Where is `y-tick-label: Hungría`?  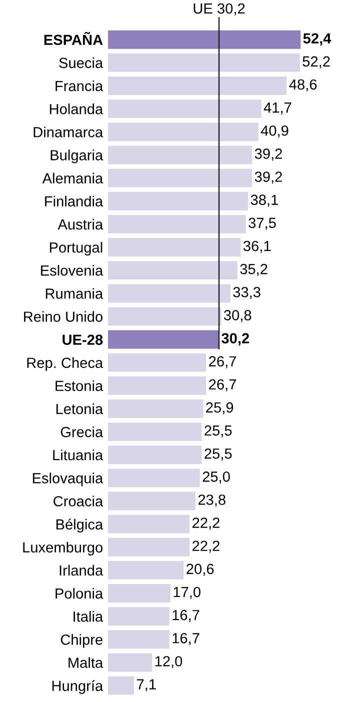 y-tick-label: Hungría is located at coordinates (78, 687).